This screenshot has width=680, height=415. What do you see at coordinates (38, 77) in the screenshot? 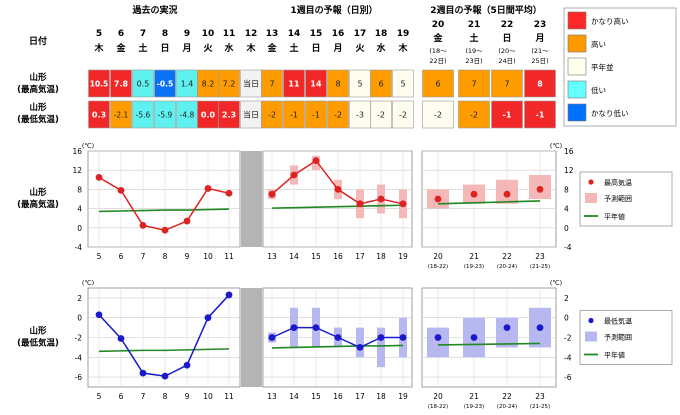
I see `row-label-max: 山形` at bounding box center [38, 77].